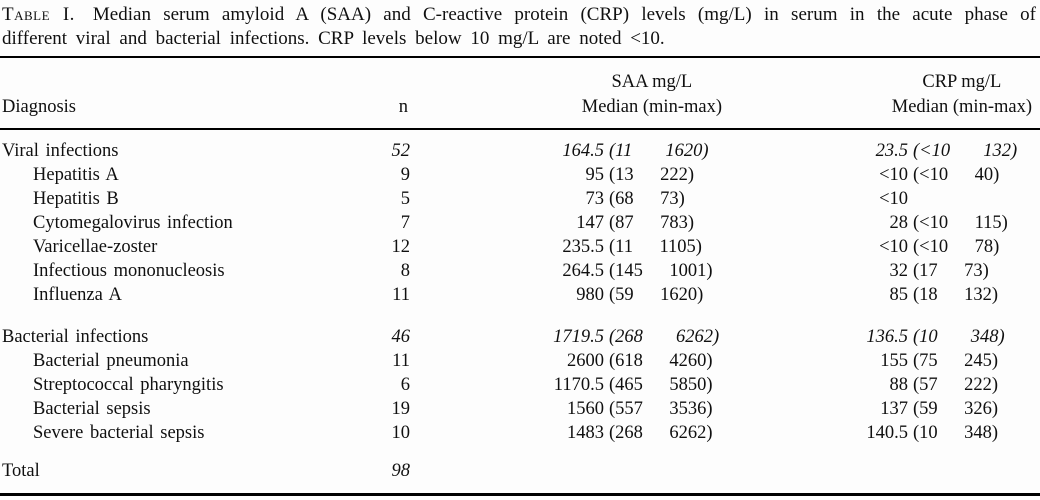 The height and width of the screenshot is (500, 1040). What do you see at coordinates (375, 93) in the screenshot?
I see `header-n: n` at bounding box center [375, 93].